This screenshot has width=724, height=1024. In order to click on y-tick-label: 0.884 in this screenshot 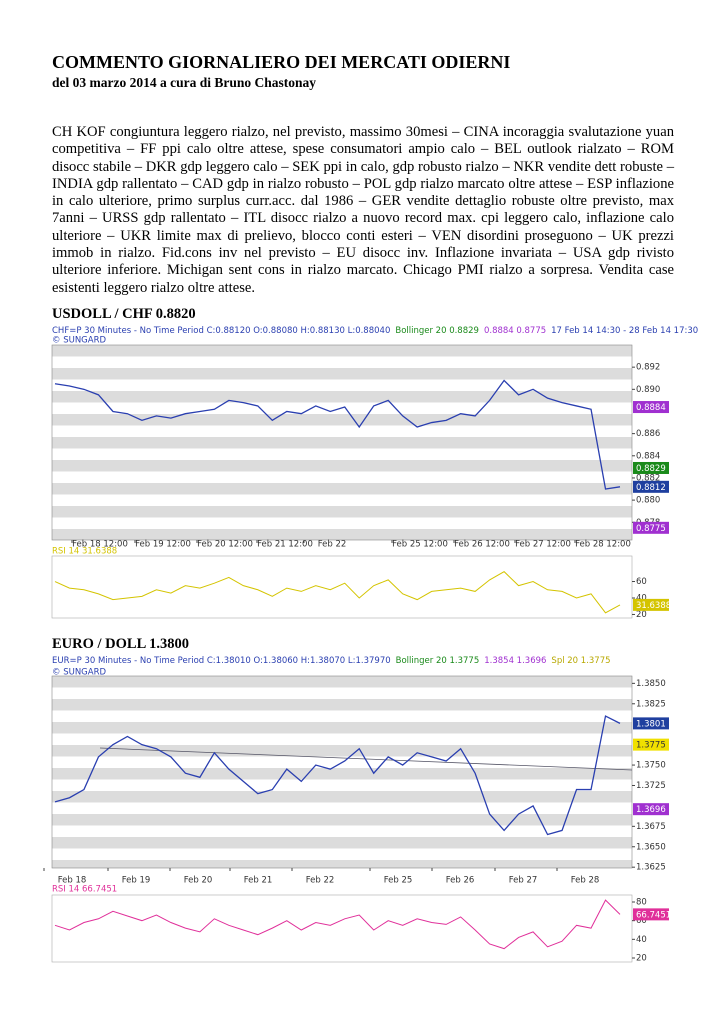, I will do `click(648, 456)`.